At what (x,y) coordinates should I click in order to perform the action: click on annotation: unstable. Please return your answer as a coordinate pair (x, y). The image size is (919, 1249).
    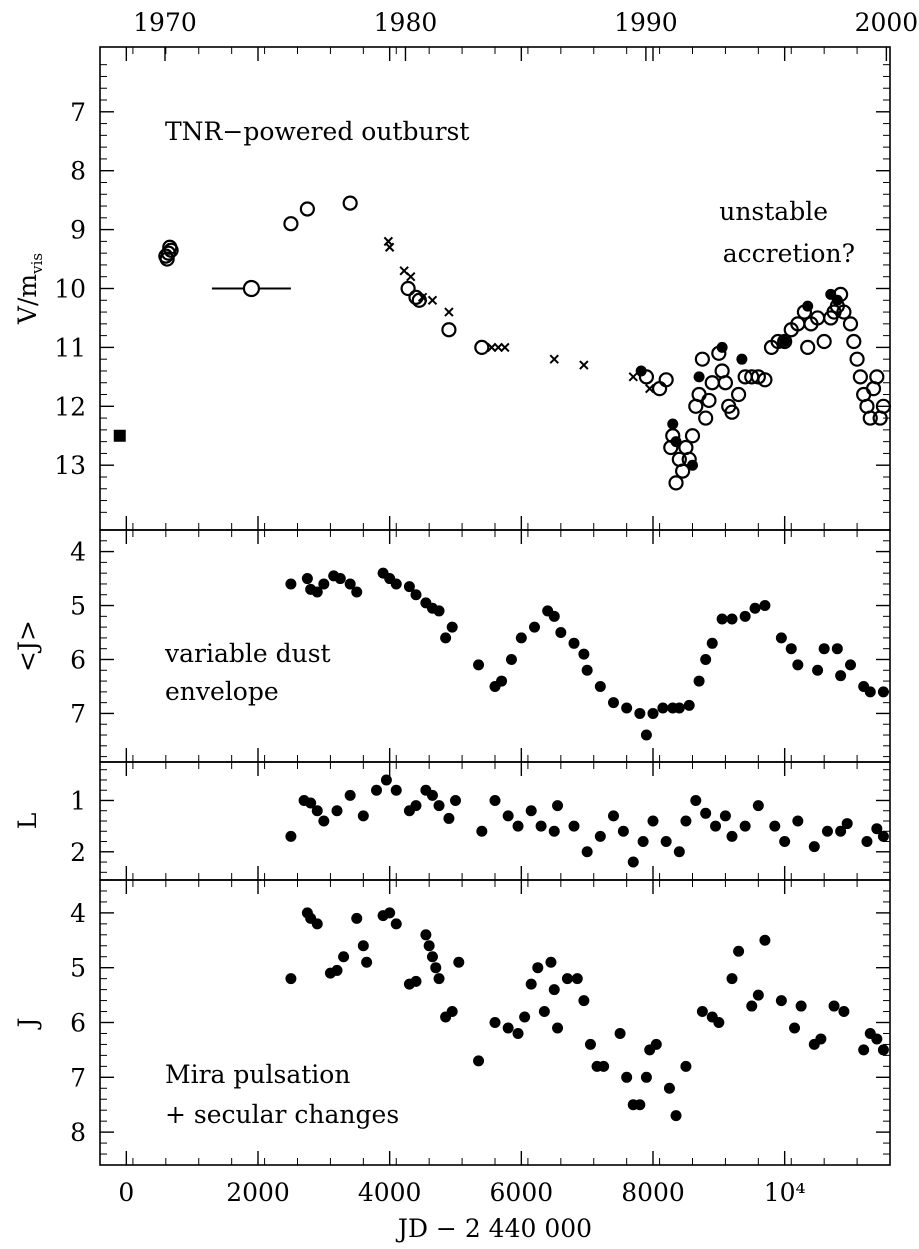
    Looking at the image, I should click on (773, 211).